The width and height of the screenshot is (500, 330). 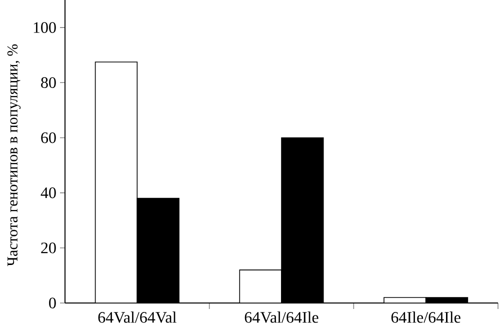 I want to click on y-tick-label: 80, so click(x=48, y=82).